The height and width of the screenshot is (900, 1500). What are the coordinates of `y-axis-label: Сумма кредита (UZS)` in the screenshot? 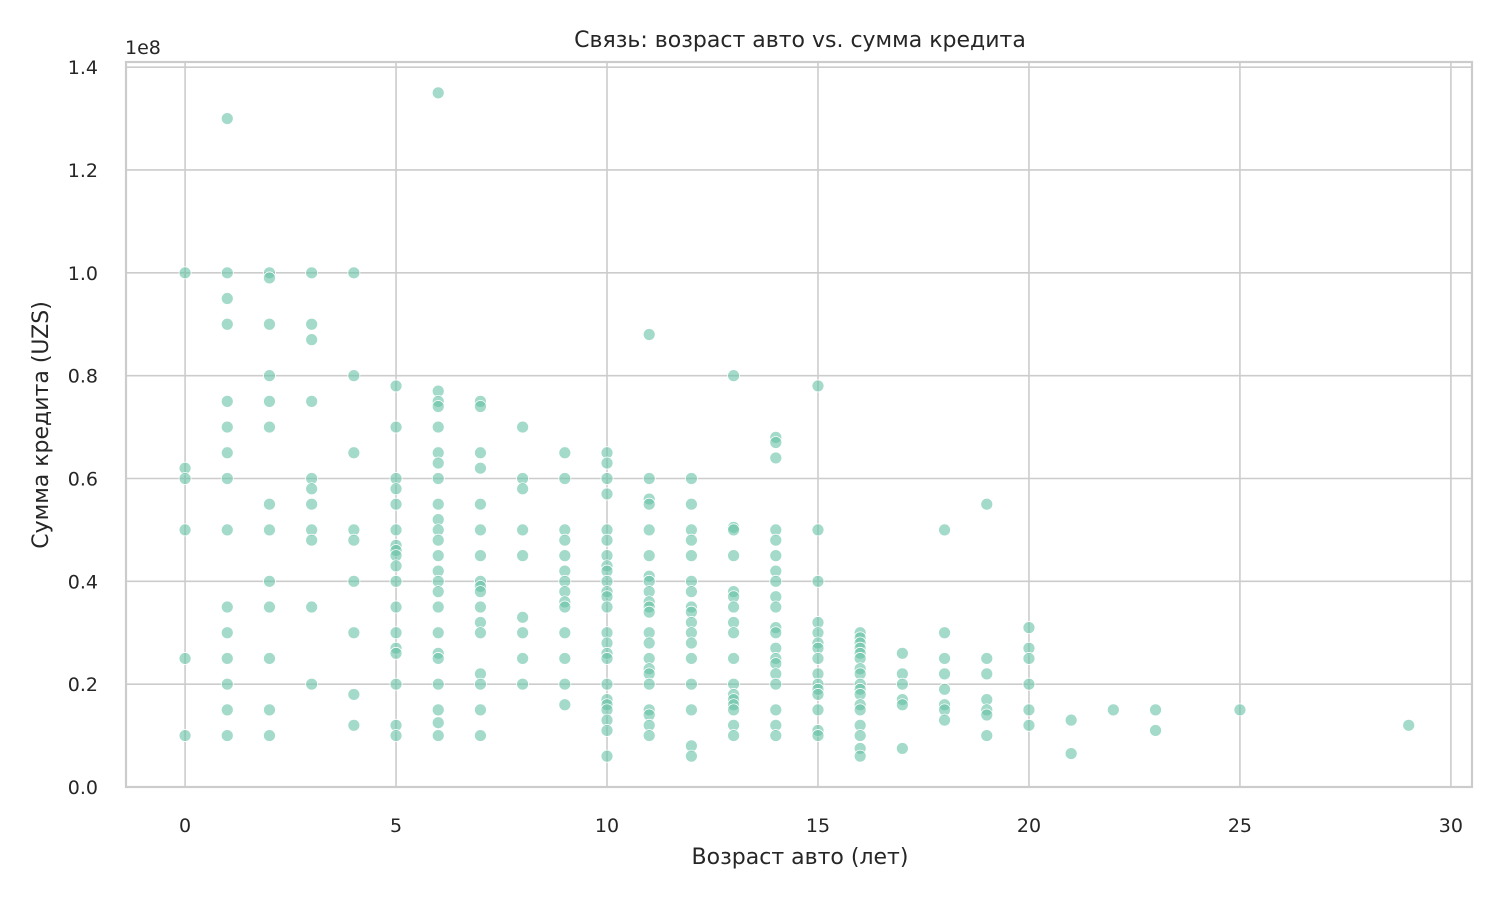 It's located at (41, 425).